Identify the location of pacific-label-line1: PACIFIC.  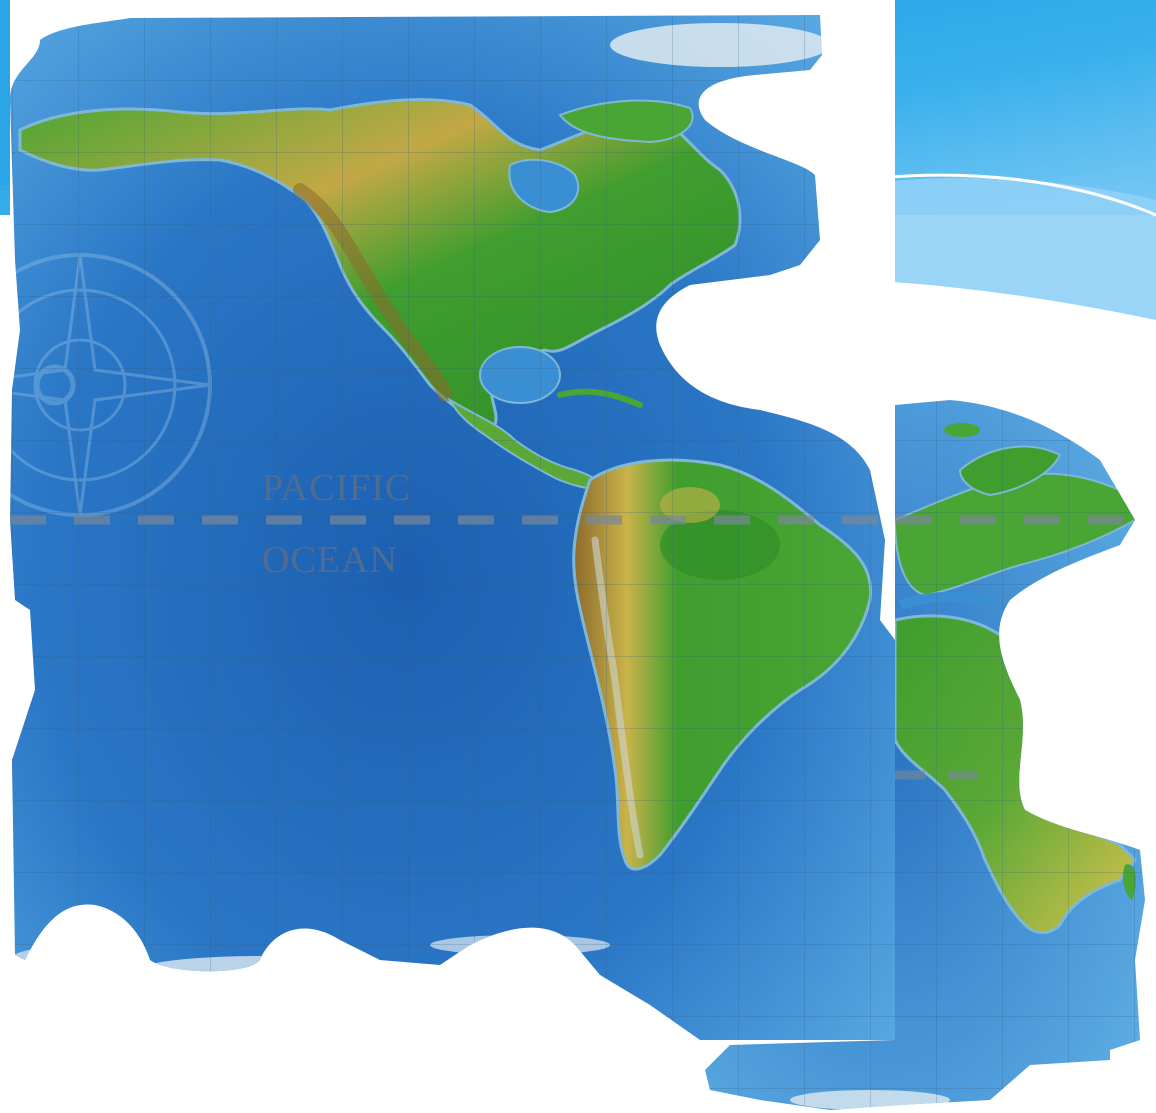
(336, 488).